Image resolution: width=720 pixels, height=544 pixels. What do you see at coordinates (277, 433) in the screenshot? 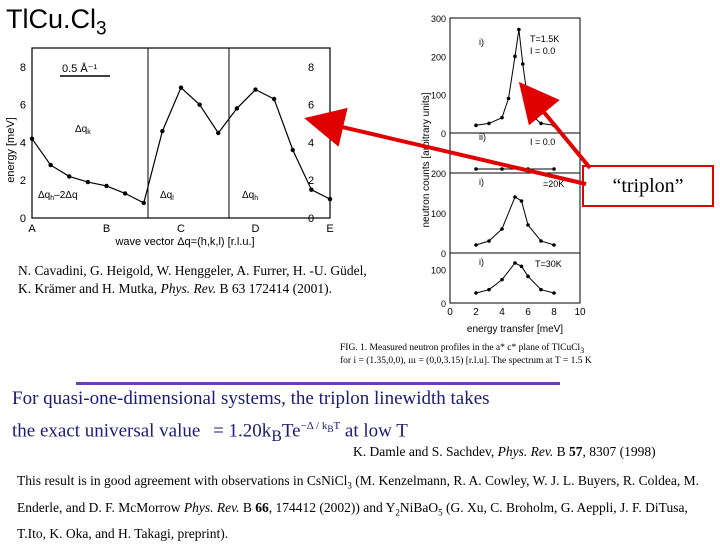
I see `linewidth-formula: = 1.20kBTe−Δ / kBT` at bounding box center [277, 433].